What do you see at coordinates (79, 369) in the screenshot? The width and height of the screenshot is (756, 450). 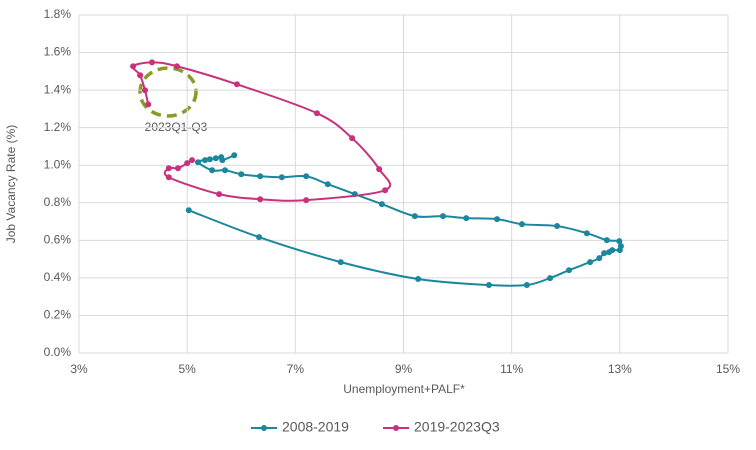 I see `x-tick-label: 3%` at bounding box center [79, 369].